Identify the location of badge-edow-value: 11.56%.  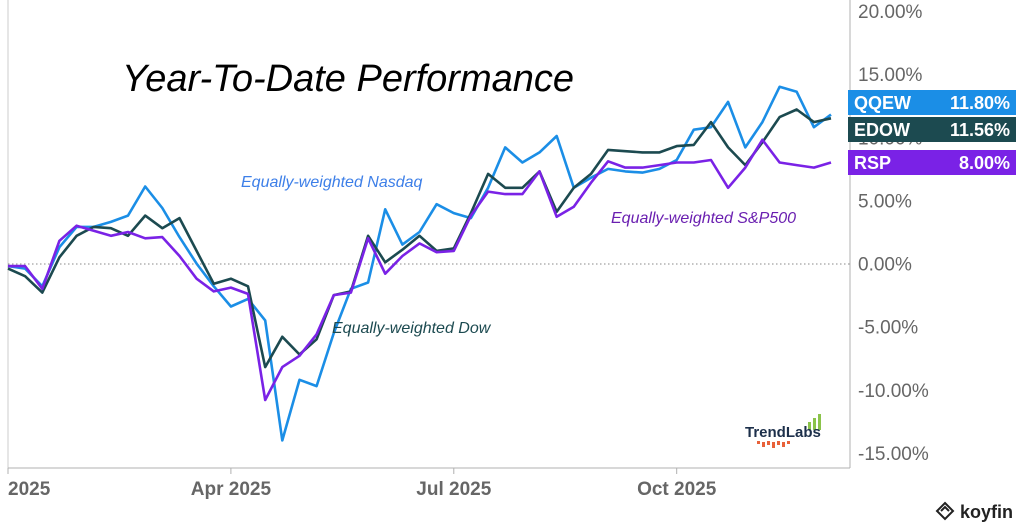
(980, 130).